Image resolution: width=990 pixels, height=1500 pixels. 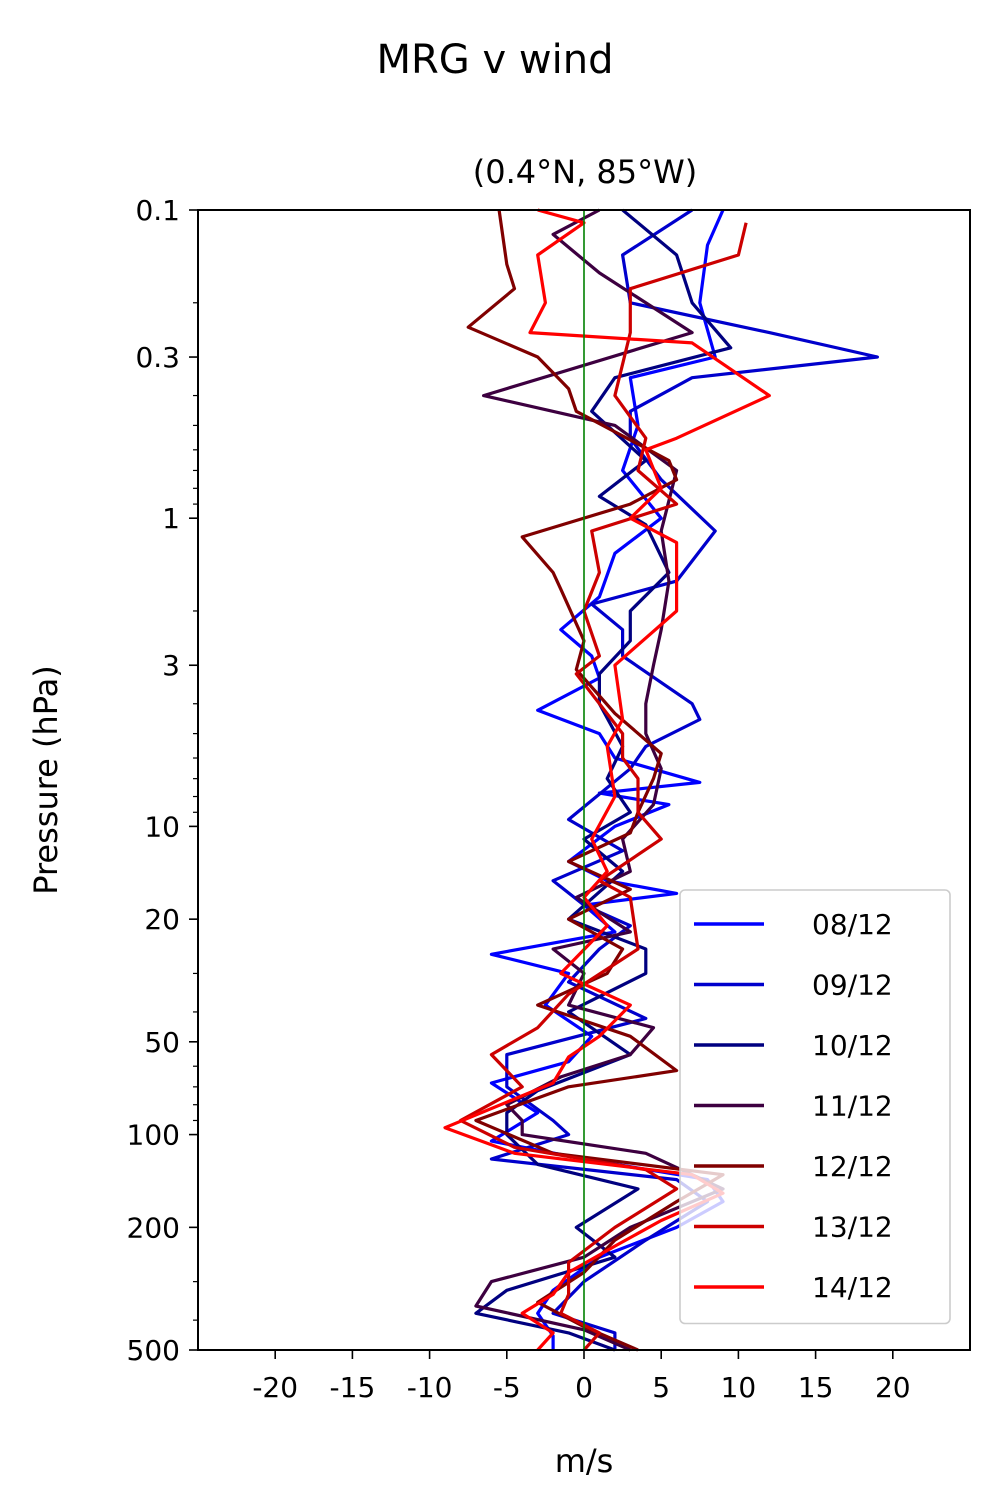 What do you see at coordinates (495, 60) in the screenshot?
I see `chart-title: MRG v wind` at bounding box center [495, 60].